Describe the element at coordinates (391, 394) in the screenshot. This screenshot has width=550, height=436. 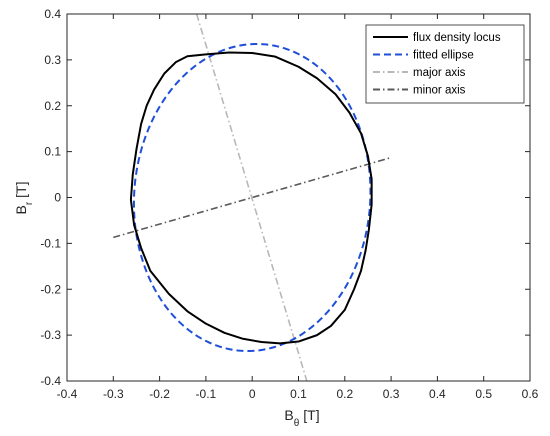
I see `x-tick-label: 0.3` at that location.